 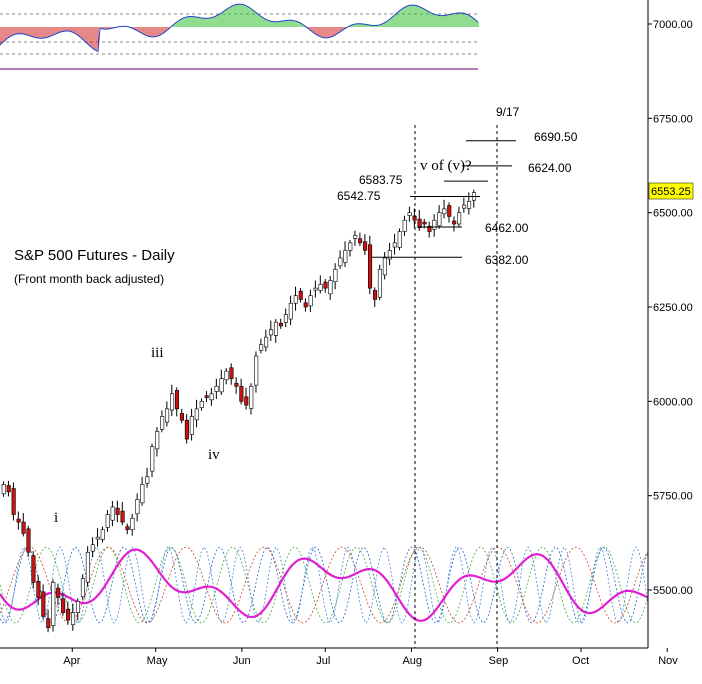 What do you see at coordinates (556, 137) in the screenshot?
I see `level-label-6690: 6690.50` at bounding box center [556, 137].